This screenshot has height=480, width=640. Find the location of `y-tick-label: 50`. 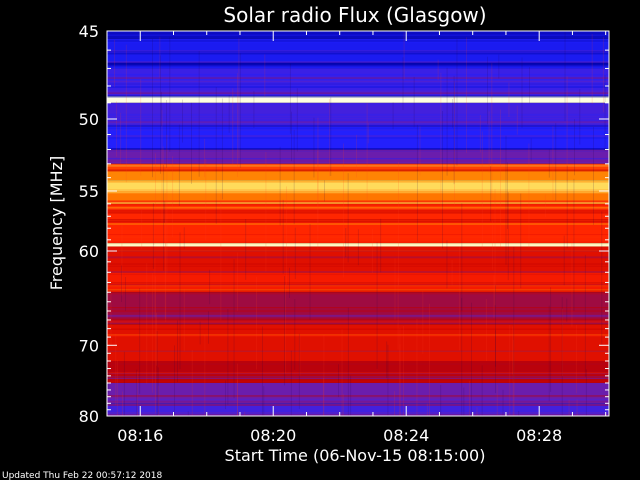

y-tick-label: 50 is located at coordinates (89, 119).